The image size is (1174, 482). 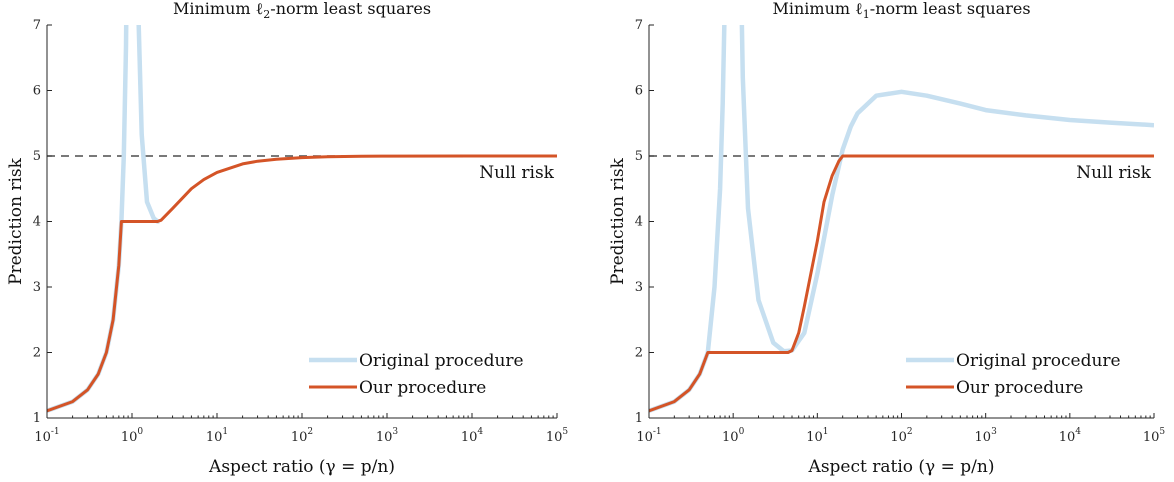 What do you see at coordinates (302, 10) in the screenshot?
I see `chart-title: Minimum ℓ2-norm least squares` at bounding box center [302, 10].